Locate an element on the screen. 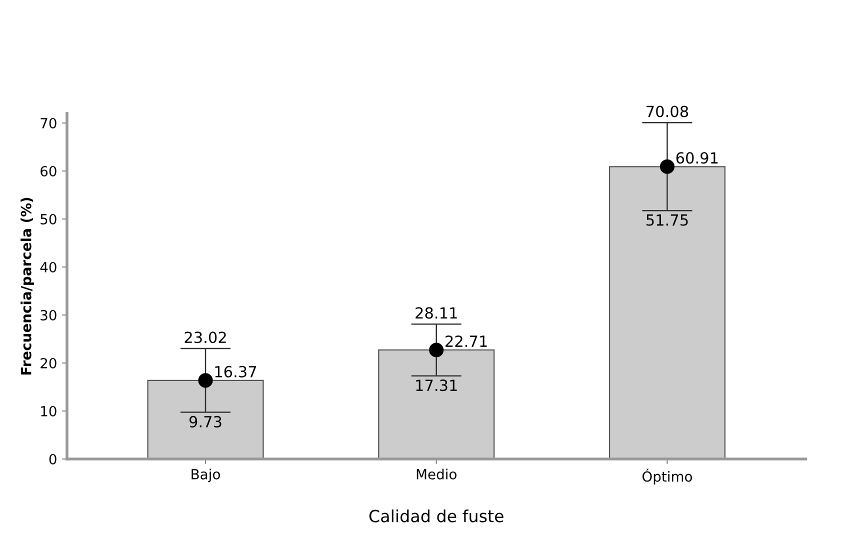  annotation: 17.31 is located at coordinates (436, 386).